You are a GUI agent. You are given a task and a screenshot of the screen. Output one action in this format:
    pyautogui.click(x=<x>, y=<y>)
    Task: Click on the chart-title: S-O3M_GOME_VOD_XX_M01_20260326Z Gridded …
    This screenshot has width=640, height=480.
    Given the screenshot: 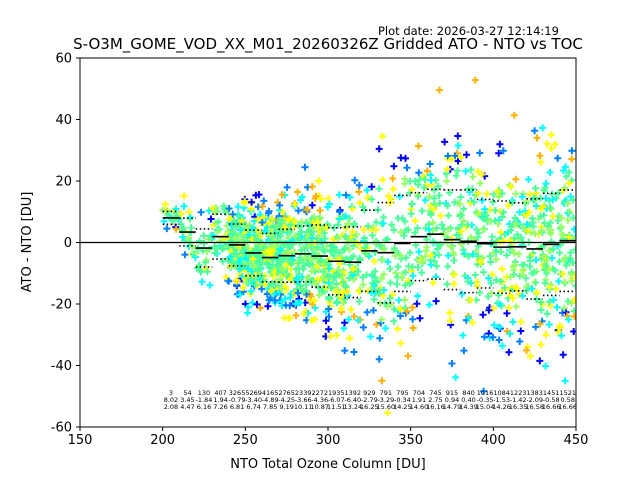 What is the action you would take?
    pyautogui.click(x=328, y=44)
    